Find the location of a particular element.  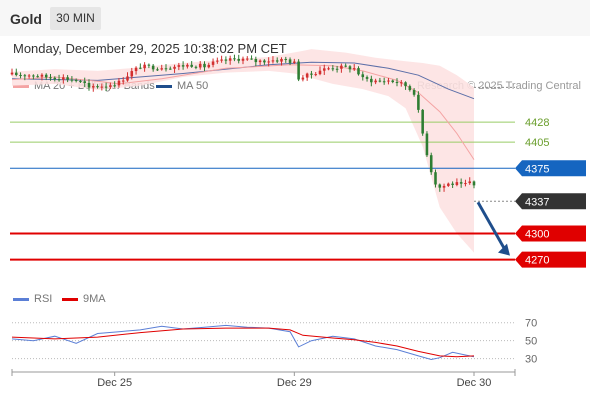

legend-ma50: MA 50 is located at coordinates (182, 86).